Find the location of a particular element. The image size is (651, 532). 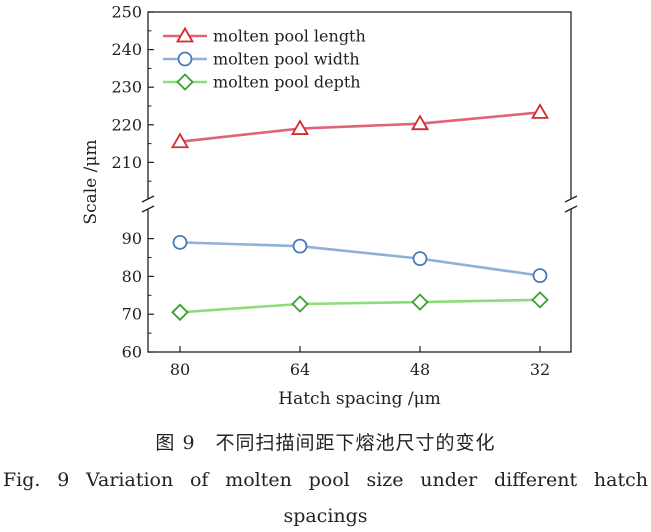

y-tick-label: 70 is located at coordinates (132, 314).